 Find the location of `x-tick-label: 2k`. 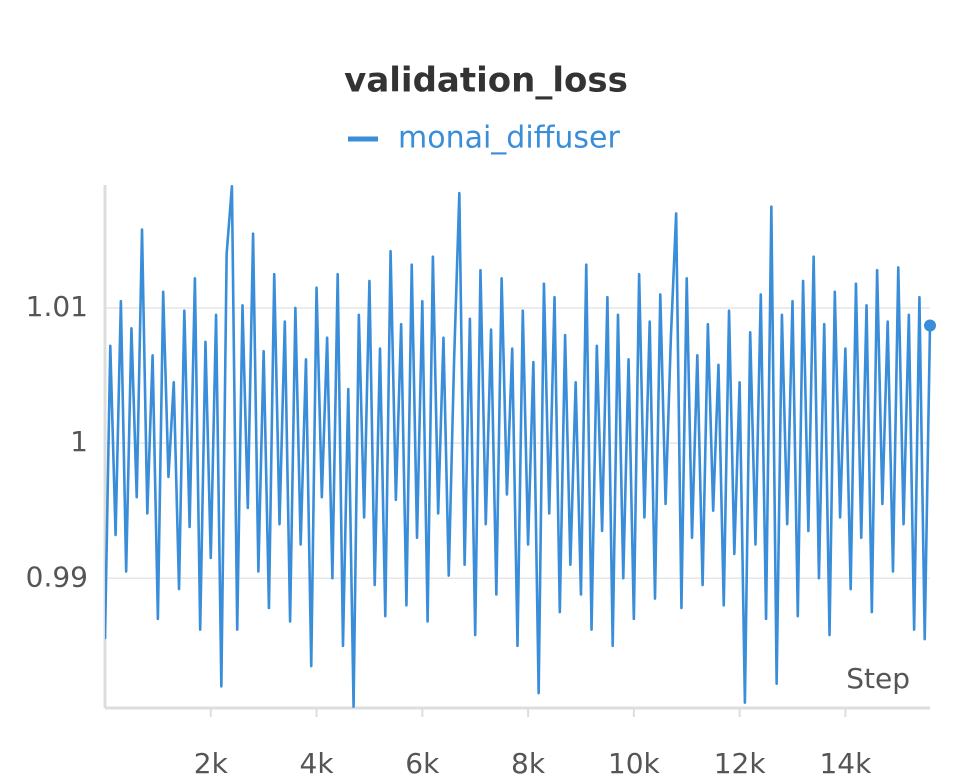

x-tick-label: 2k is located at coordinates (211, 763).